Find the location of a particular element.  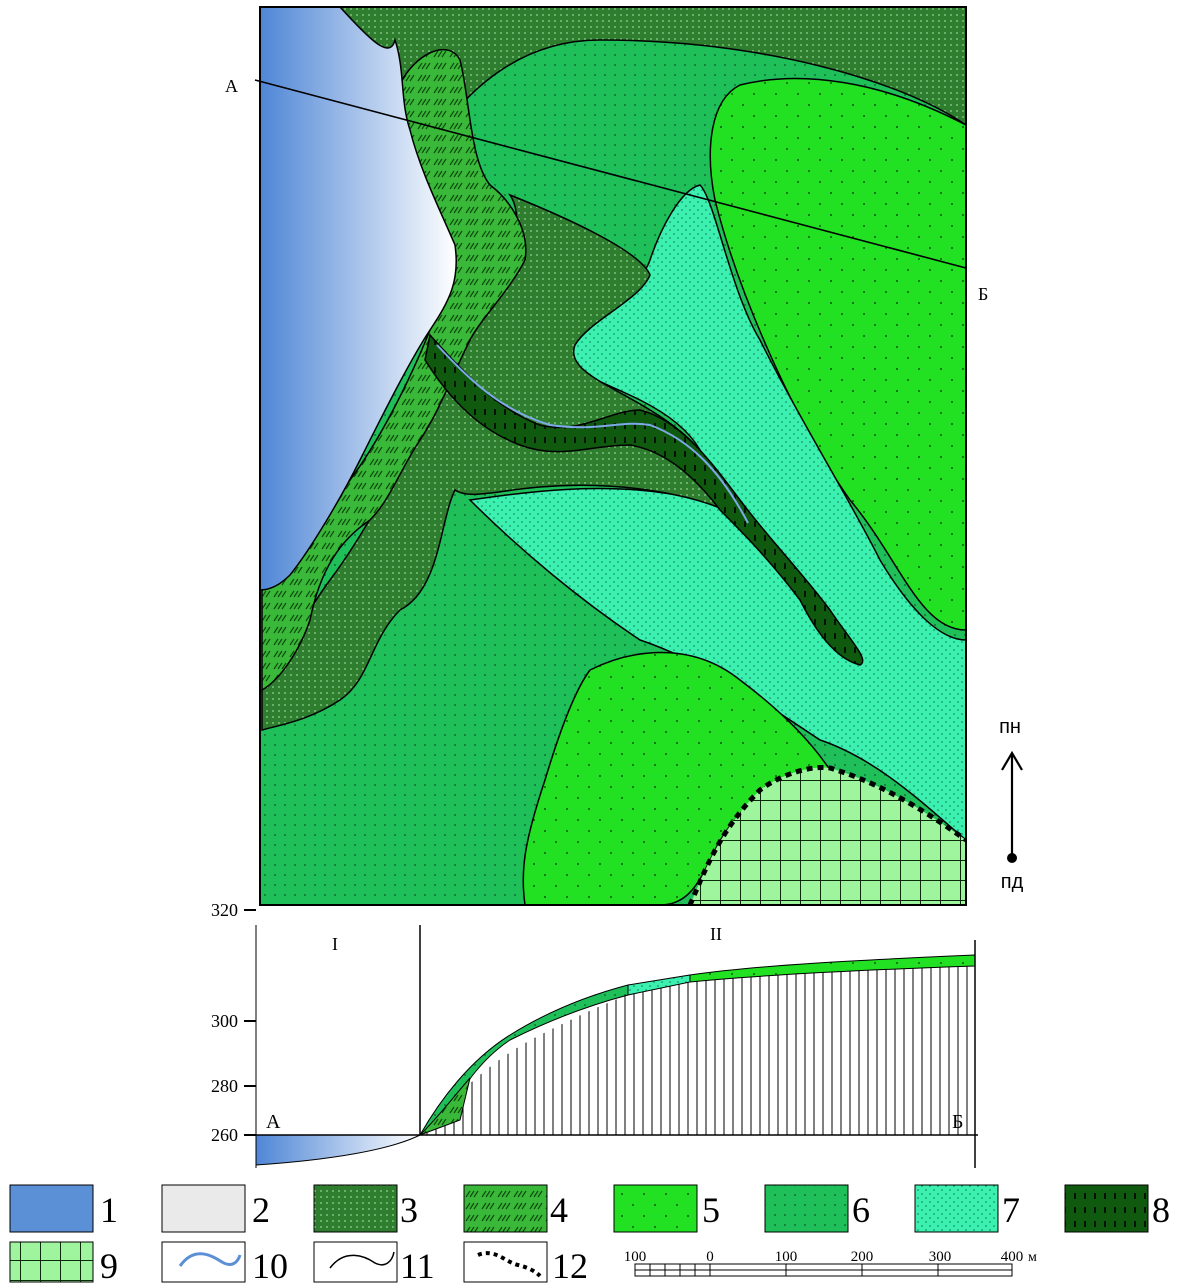

legend-number-12: 12 is located at coordinates (570, 1266).